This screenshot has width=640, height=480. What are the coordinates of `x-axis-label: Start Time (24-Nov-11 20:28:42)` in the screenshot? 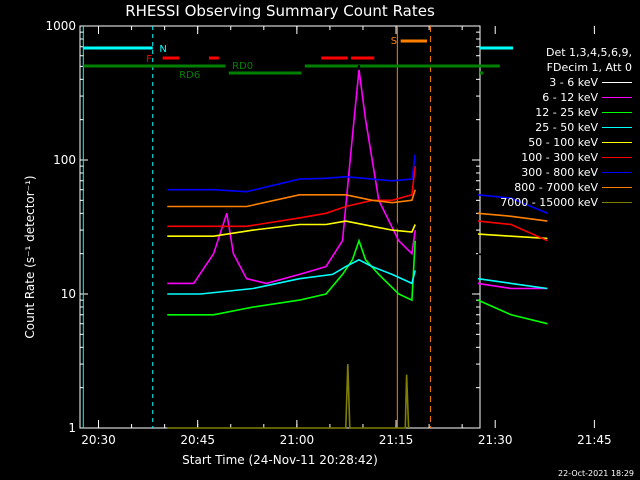 It's located at (280, 460).